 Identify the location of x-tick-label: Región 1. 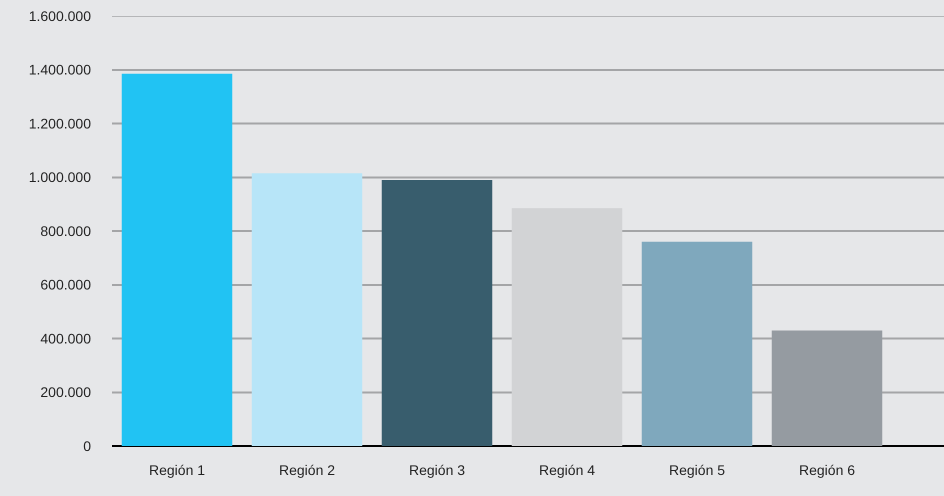
(177, 470).